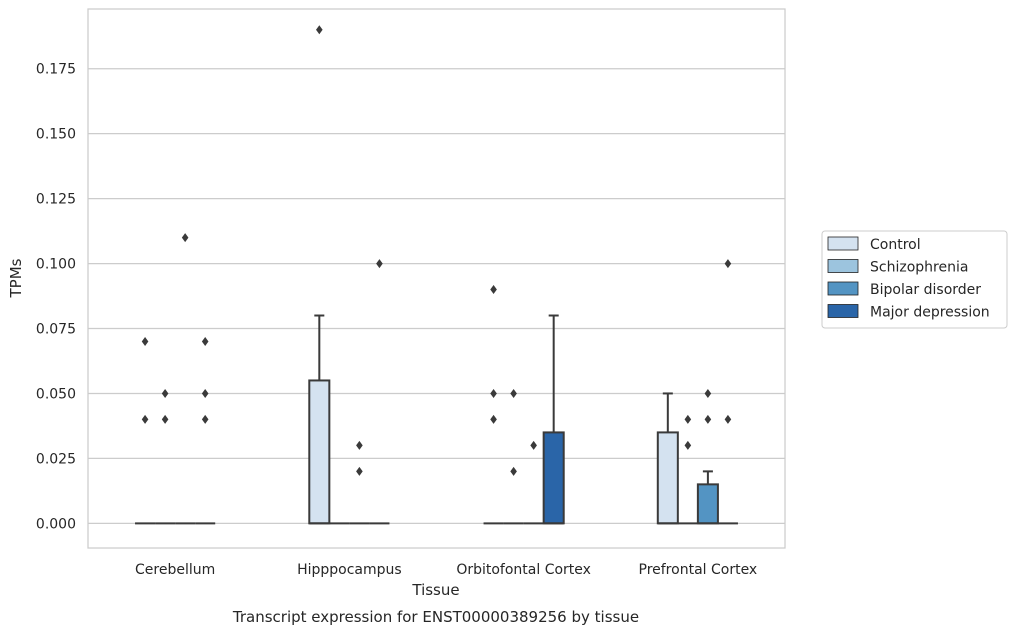 The image size is (1017, 634). What do you see at coordinates (56, 330) in the screenshot?
I see `y-tick-label: 0.075` at bounding box center [56, 330].